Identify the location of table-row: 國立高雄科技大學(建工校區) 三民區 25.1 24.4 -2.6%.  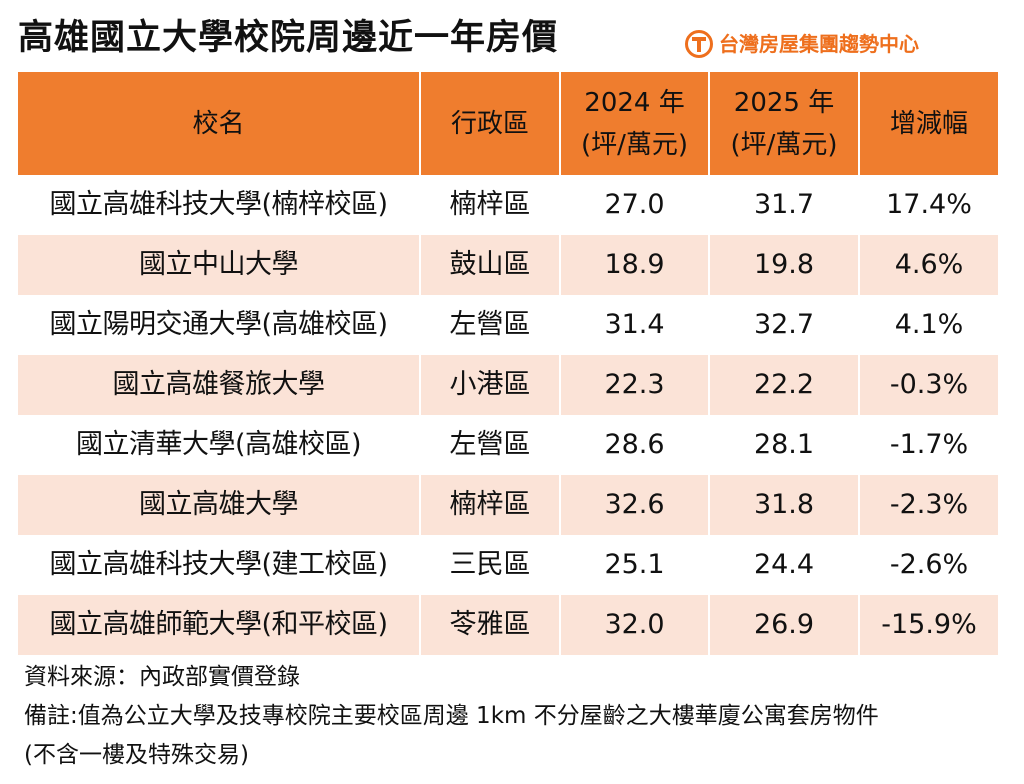
(508, 565).